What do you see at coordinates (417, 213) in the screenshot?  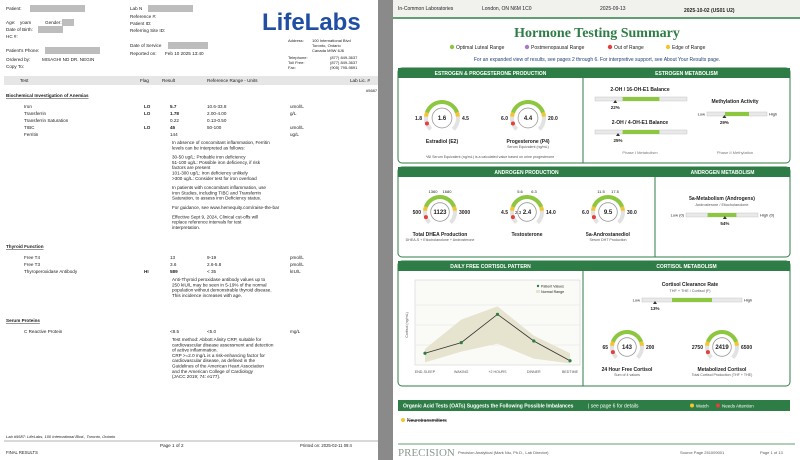 I see `gauge-min: 500` at bounding box center [417, 213].